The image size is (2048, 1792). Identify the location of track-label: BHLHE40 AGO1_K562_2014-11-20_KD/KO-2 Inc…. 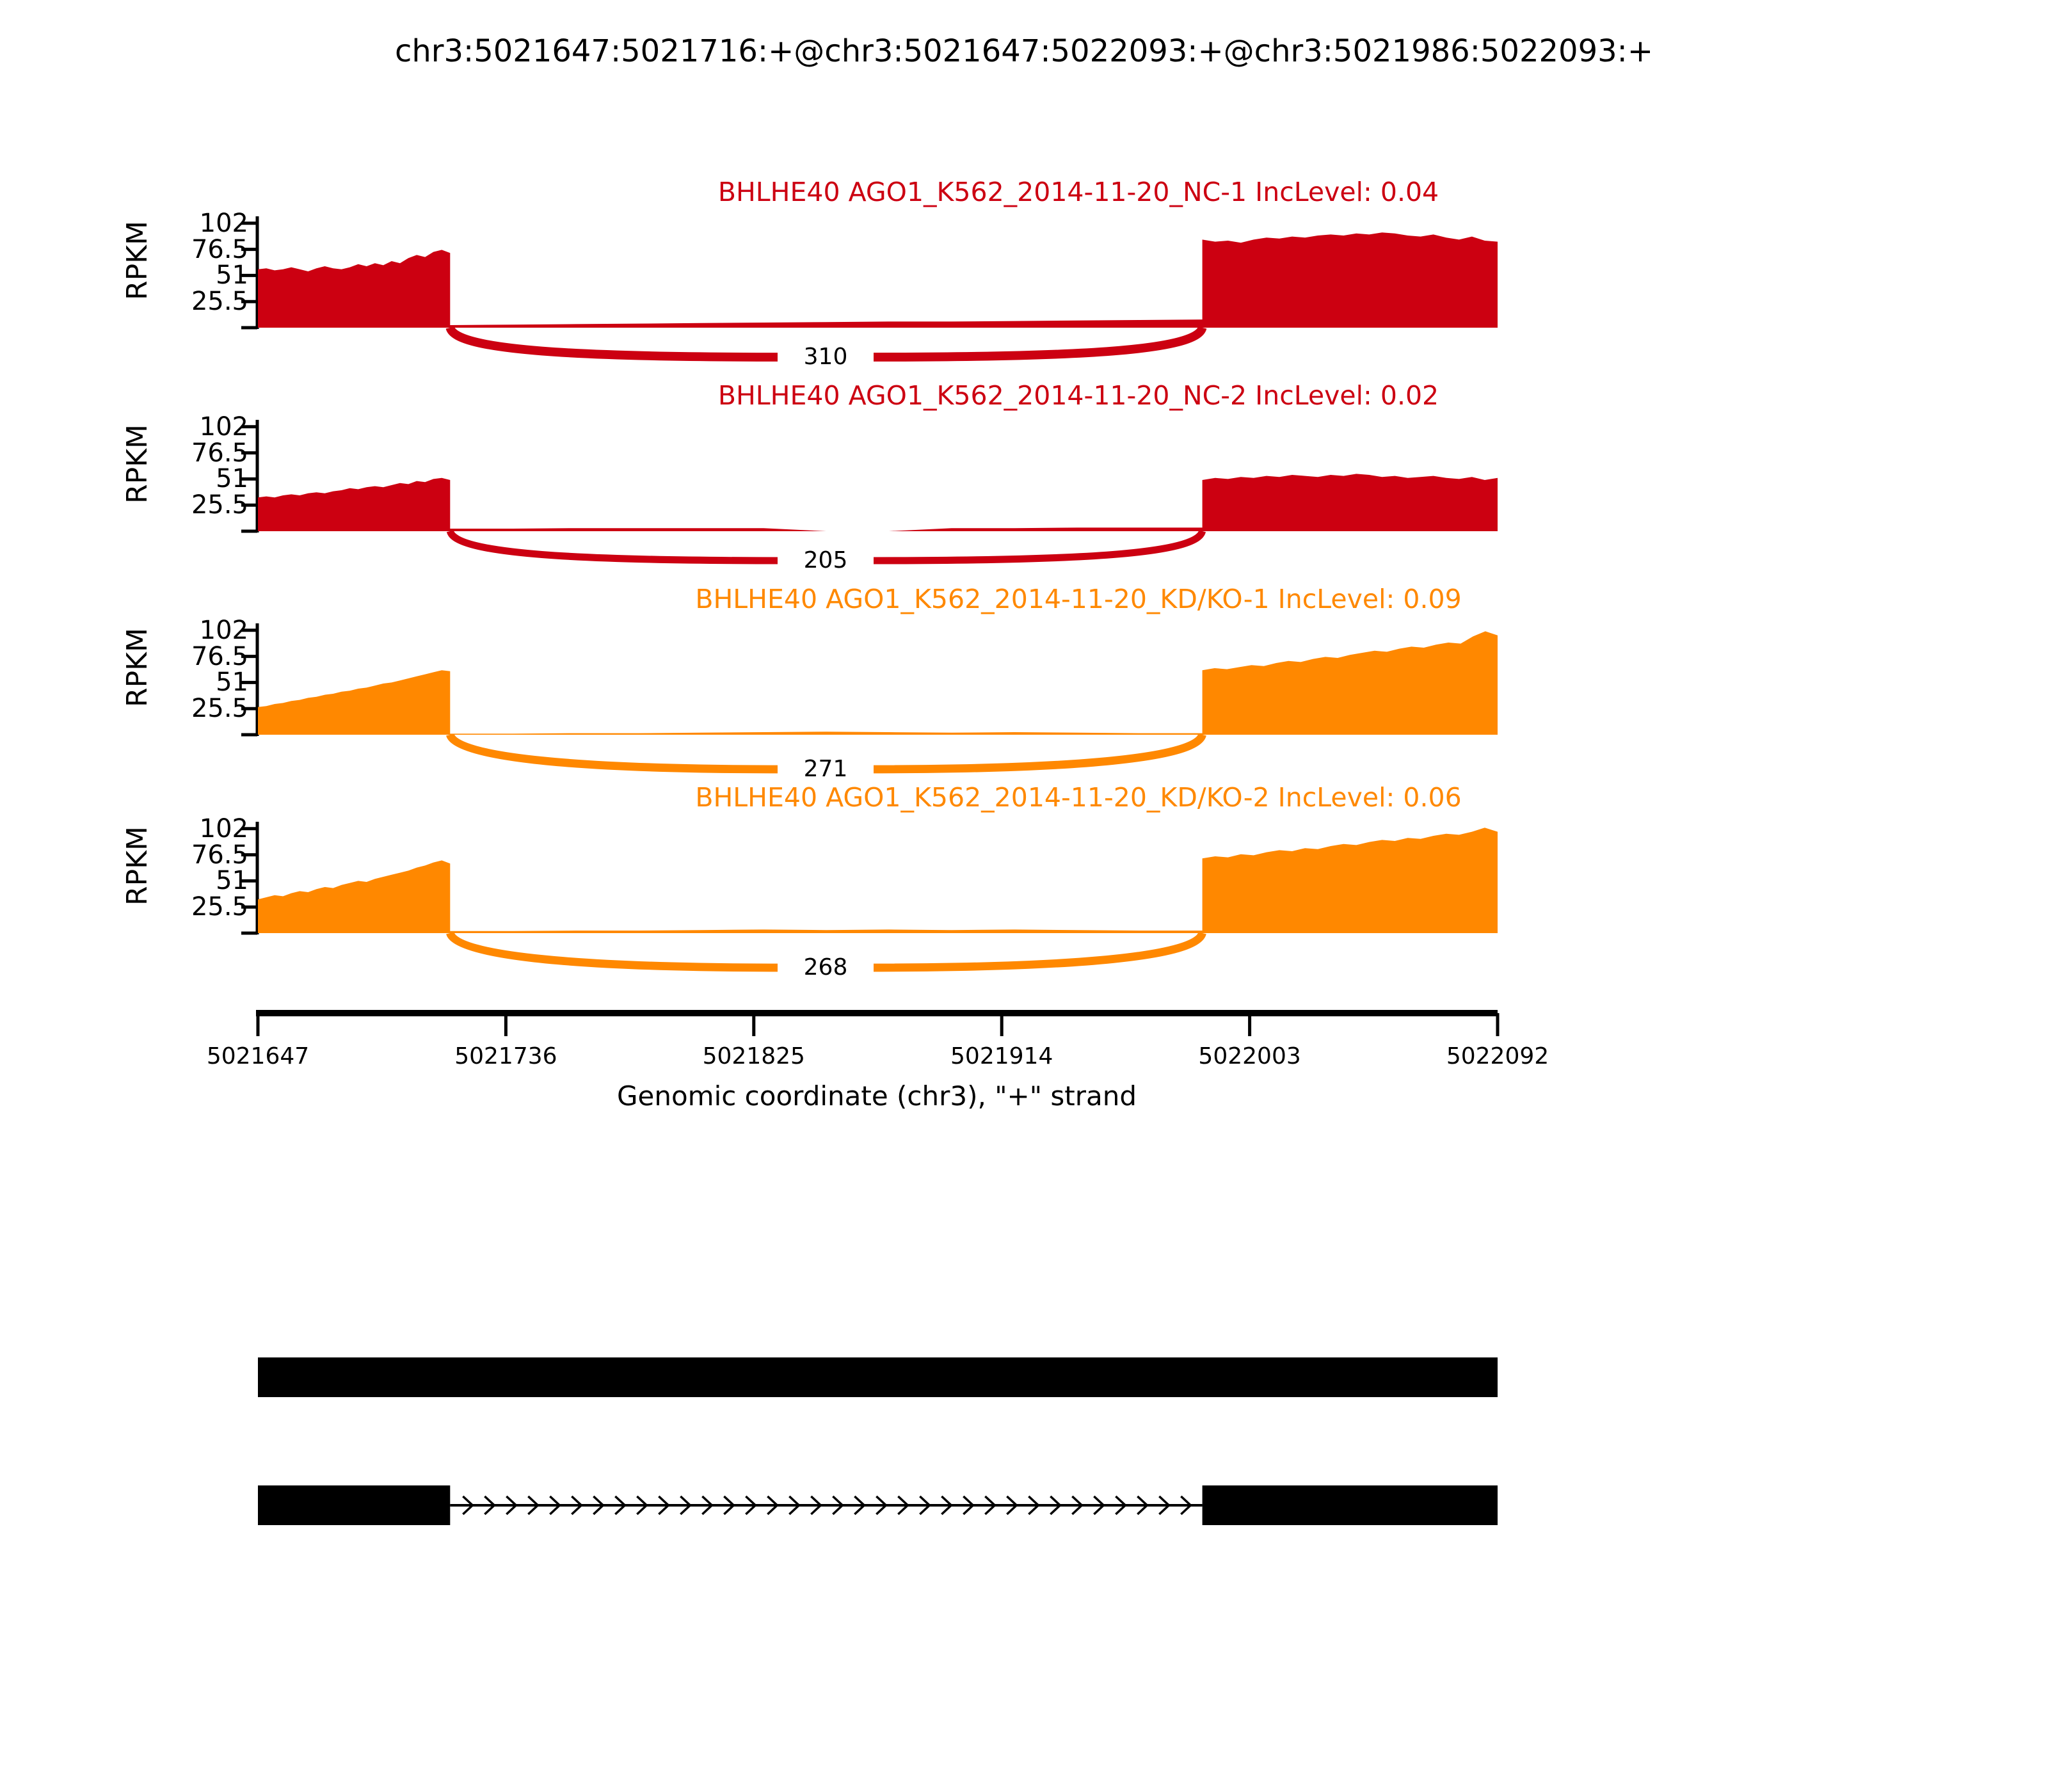
(1078, 797).